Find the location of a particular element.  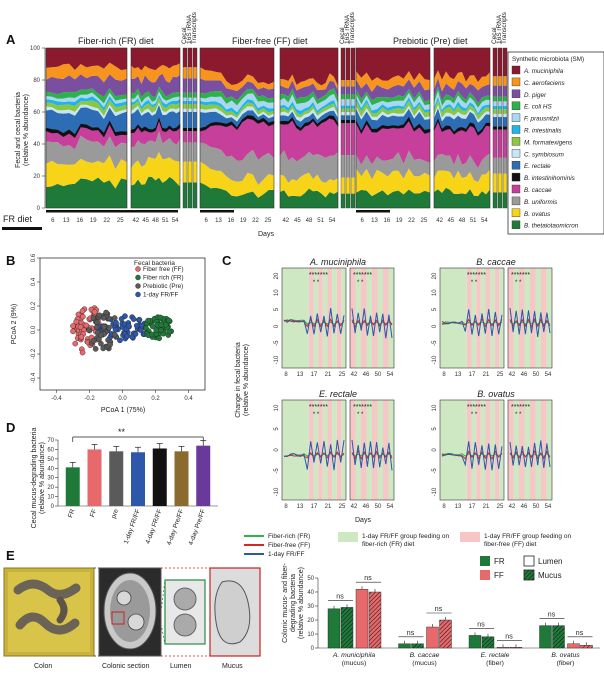

a-area-buniformis is located at coordinates (237, 163).